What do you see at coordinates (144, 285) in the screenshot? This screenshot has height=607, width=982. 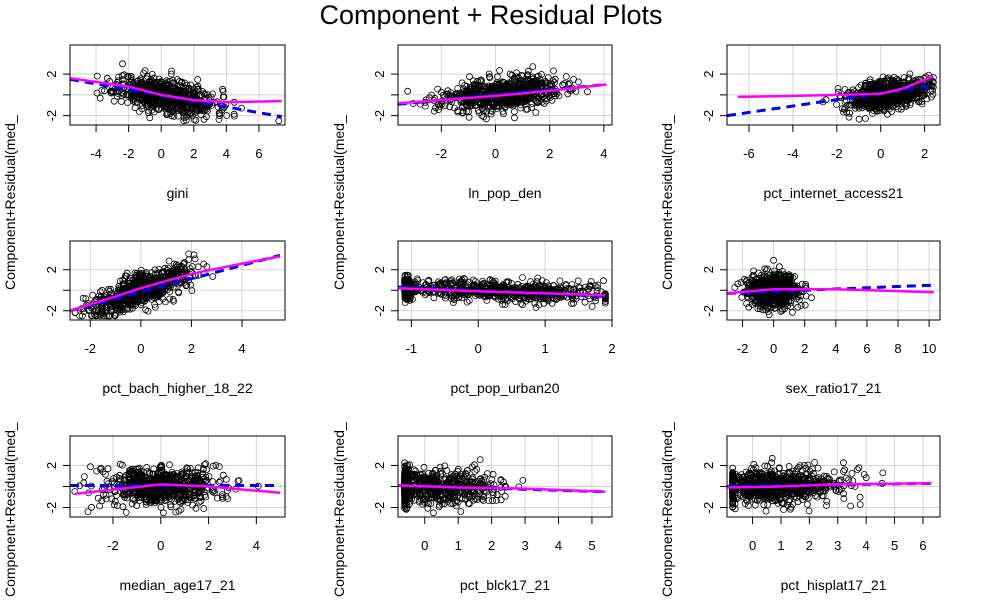 I see `data-points` at bounding box center [144, 285].